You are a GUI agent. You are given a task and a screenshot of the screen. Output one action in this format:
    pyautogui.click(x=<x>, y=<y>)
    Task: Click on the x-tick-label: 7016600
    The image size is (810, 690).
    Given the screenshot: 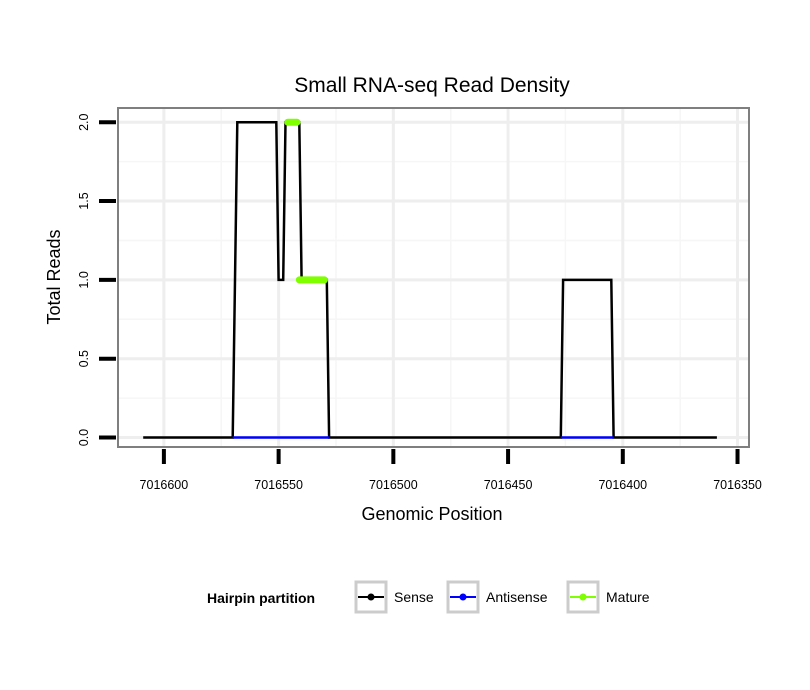 What is the action you would take?
    pyautogui.click(x=164, y=485)
    